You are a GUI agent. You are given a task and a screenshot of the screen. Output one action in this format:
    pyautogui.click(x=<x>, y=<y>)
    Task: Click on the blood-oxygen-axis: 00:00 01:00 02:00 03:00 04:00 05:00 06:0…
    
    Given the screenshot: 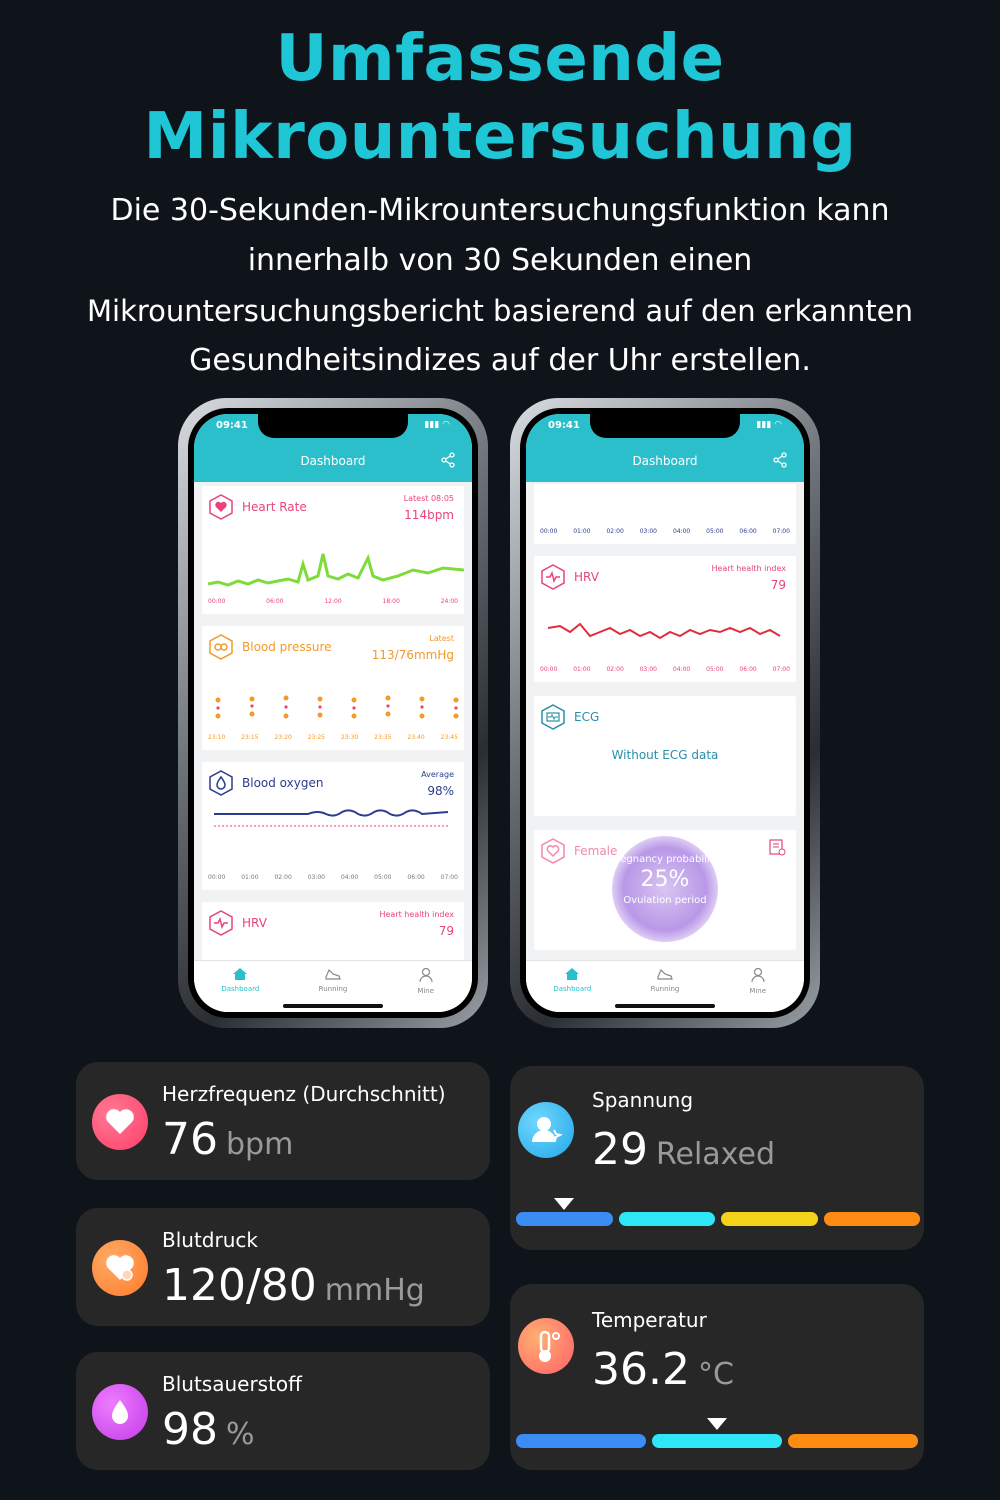 What is the action you would take?
    pyautogui.click(x=333, y=877)
    